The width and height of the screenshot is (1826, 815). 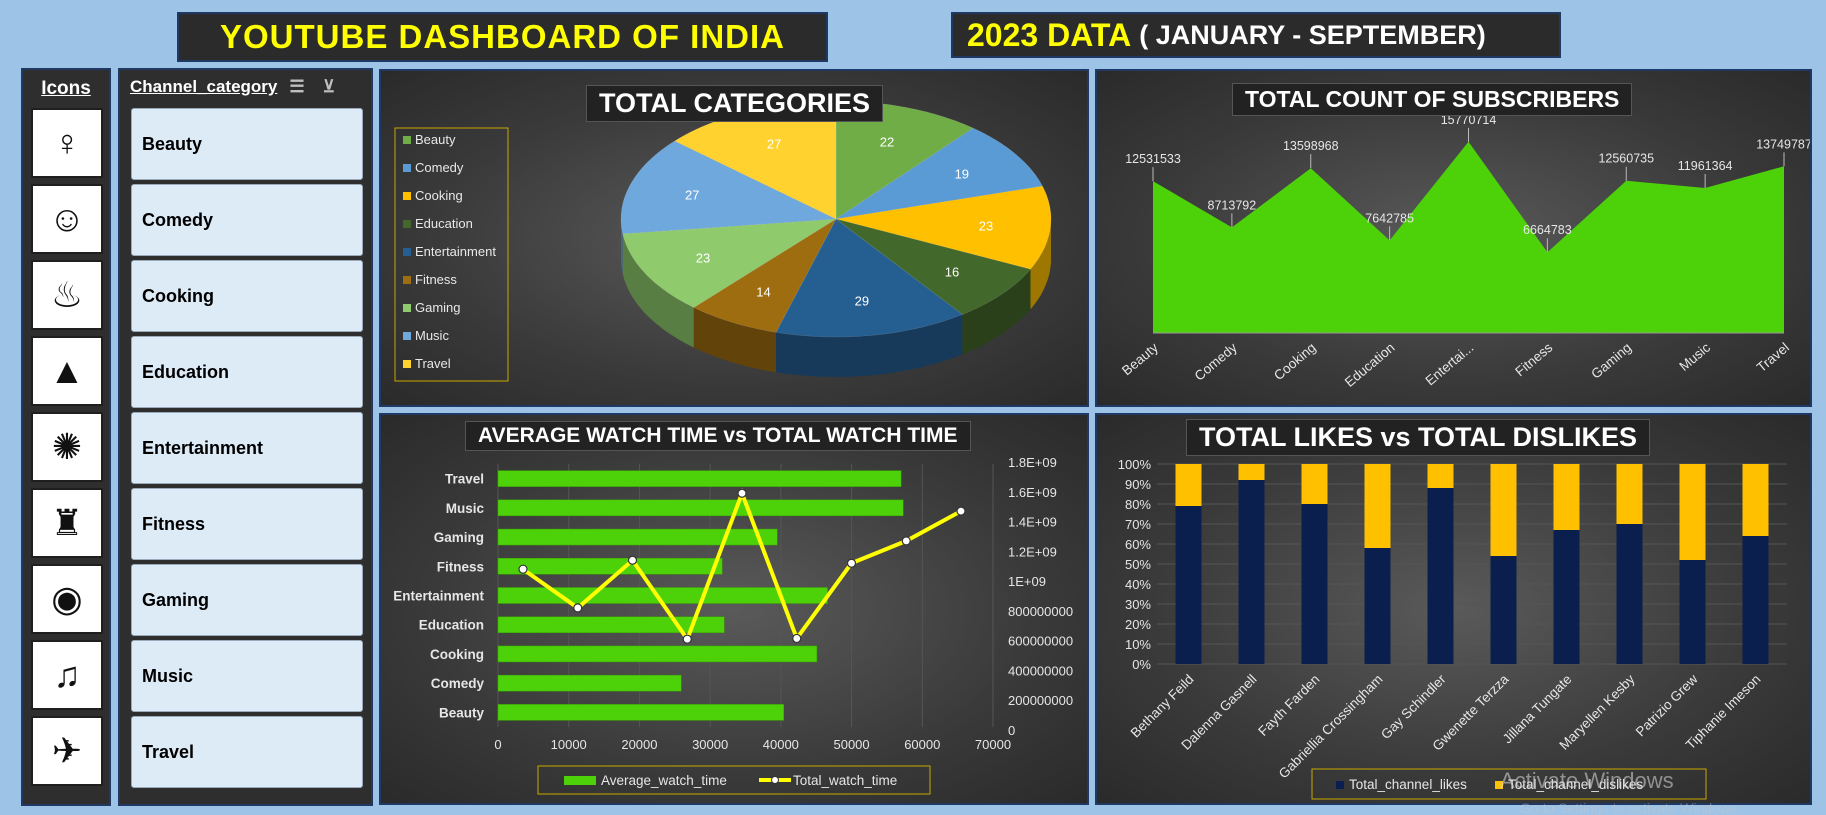 I want to click on crowd-party-icon: ✺, so click(x=67, y=447).